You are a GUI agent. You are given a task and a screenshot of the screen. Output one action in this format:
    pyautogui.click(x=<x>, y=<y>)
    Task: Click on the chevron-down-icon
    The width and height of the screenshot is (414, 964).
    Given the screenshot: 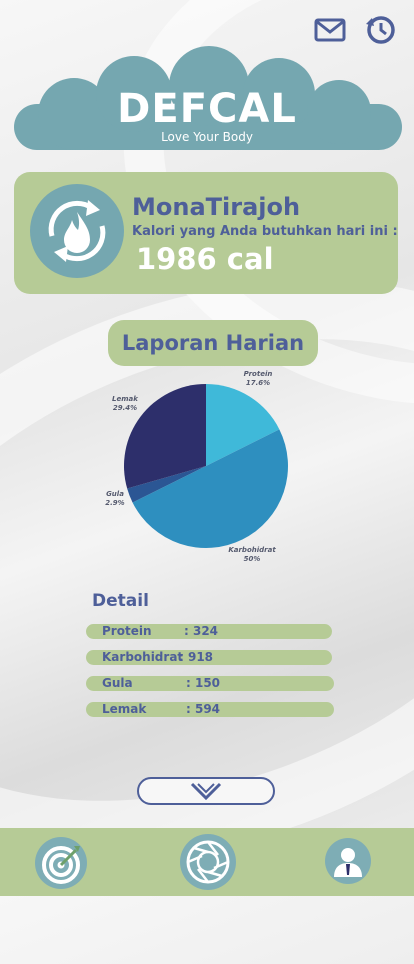 What is the action you would take?
    pyautogui.click(x=206, y=791)
    